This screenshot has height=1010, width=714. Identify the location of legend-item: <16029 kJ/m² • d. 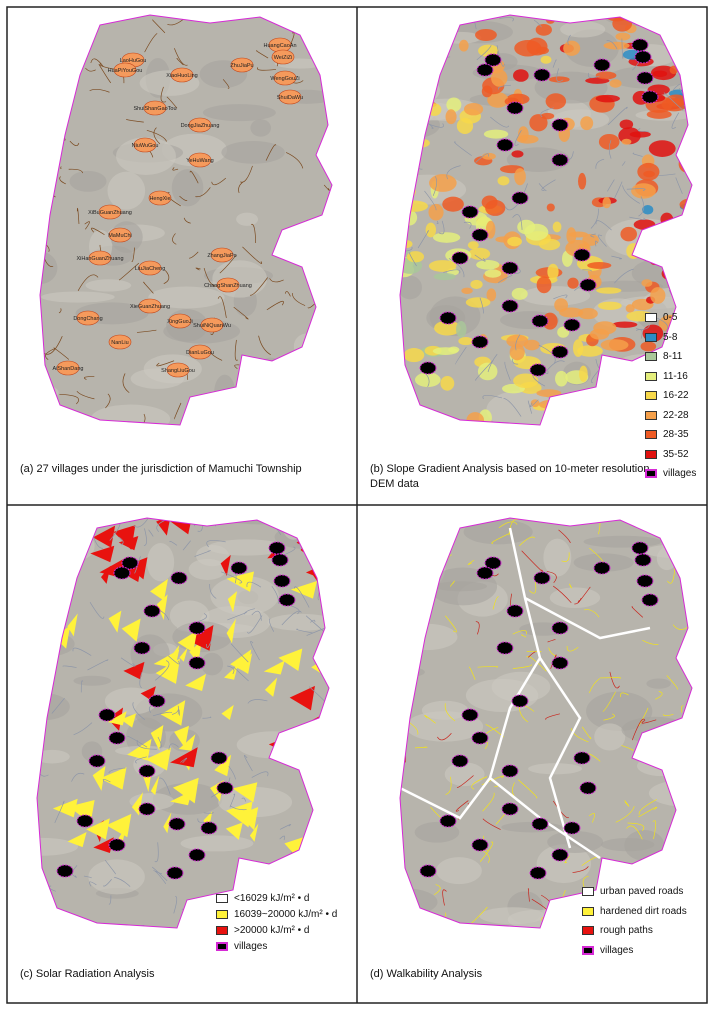
(276, 898).